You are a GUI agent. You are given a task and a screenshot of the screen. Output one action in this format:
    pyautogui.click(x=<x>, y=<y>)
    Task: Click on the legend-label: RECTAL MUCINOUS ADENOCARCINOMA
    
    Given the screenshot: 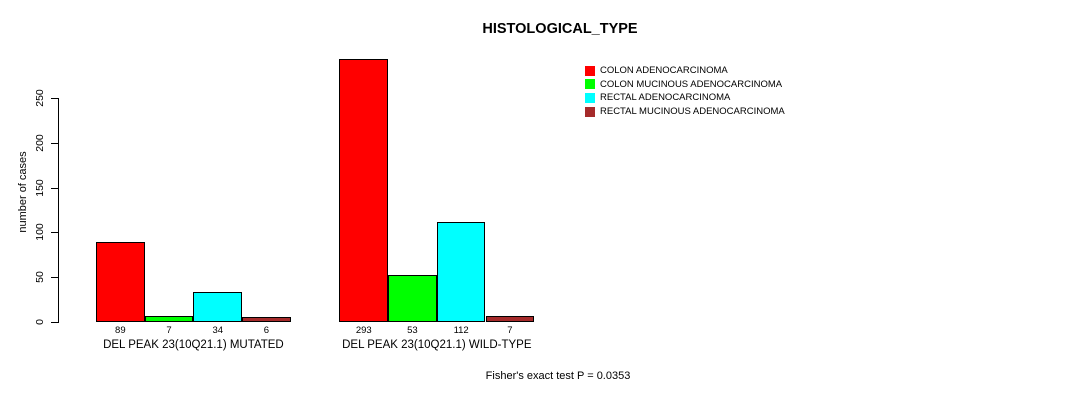 What is the action you would take?
    pyautogui.click(x=692, y=112)
    